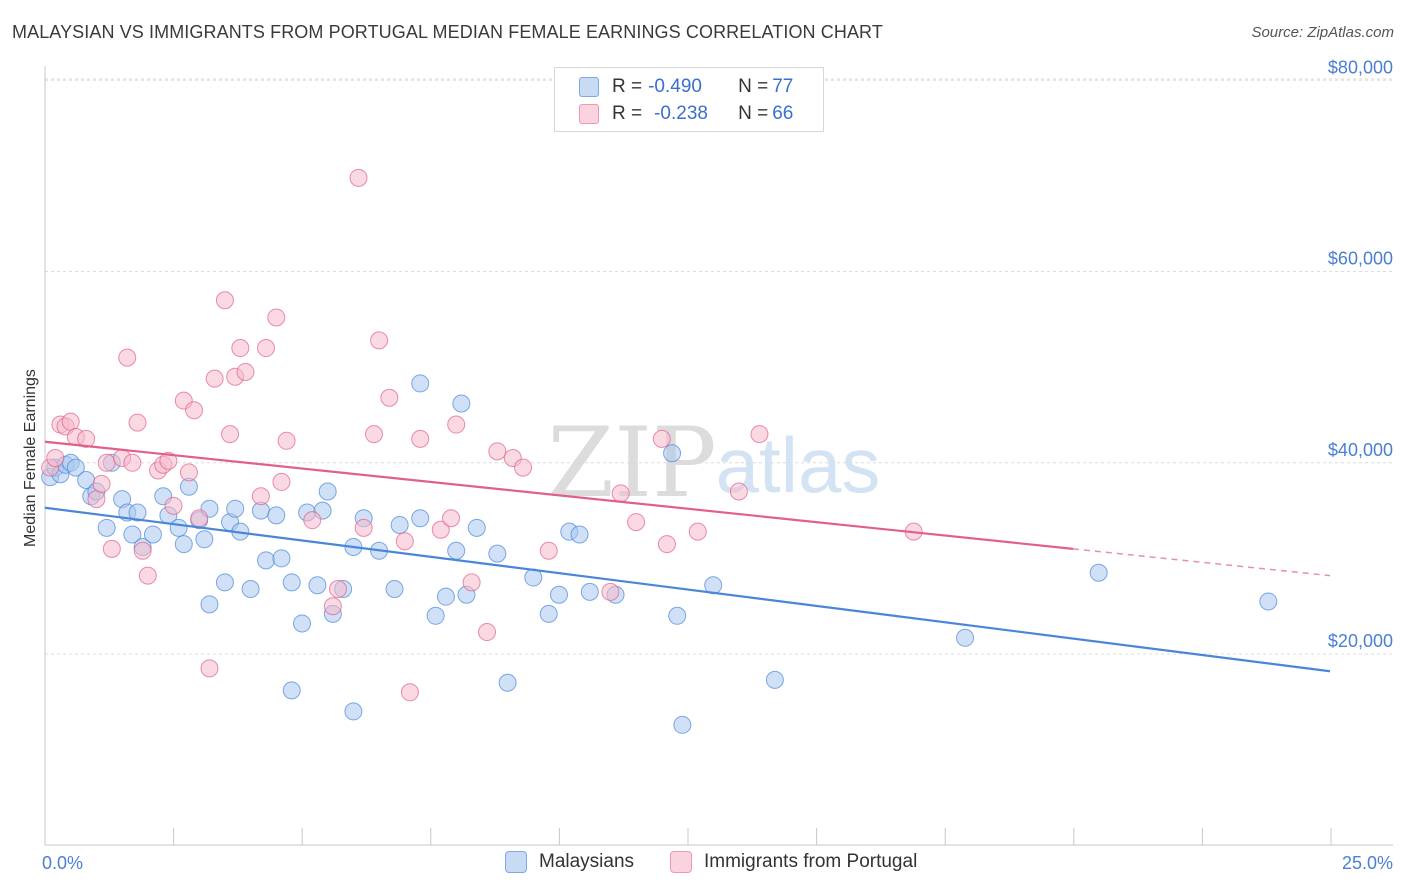 Image resolution: width=1406 pixels, height=892 pixels. I want to click on legend-row-portugal: R = -0.238 N = 66, so click(686, 114).